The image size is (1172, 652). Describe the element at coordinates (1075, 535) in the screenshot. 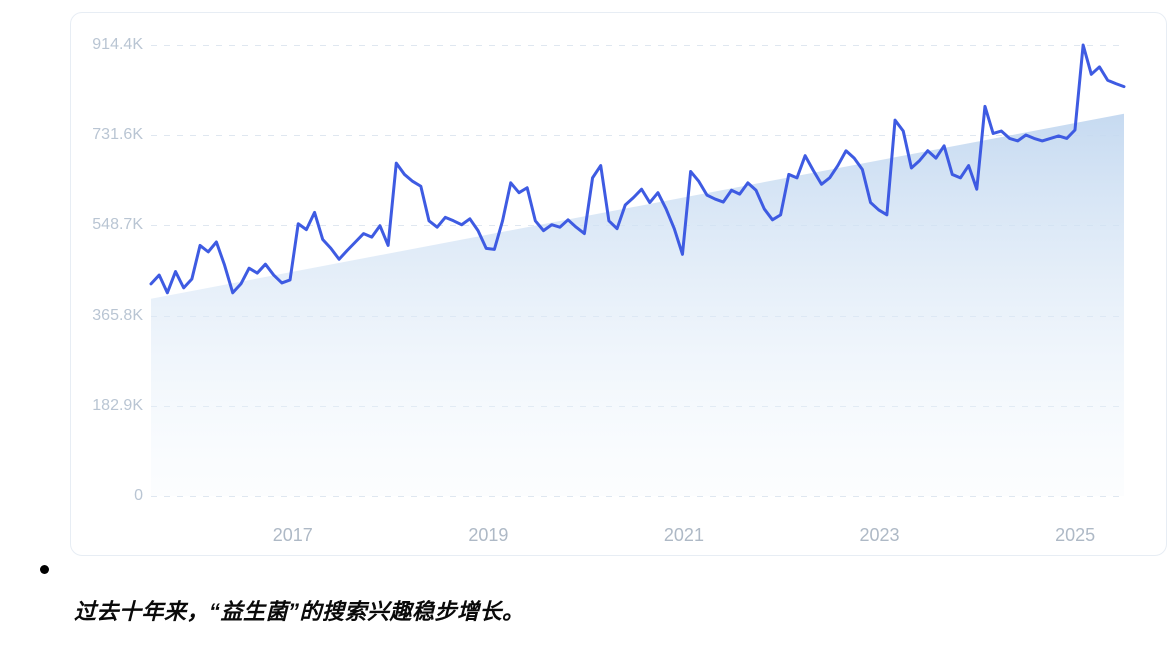

I see `x-tick-label: 2025` at that location.